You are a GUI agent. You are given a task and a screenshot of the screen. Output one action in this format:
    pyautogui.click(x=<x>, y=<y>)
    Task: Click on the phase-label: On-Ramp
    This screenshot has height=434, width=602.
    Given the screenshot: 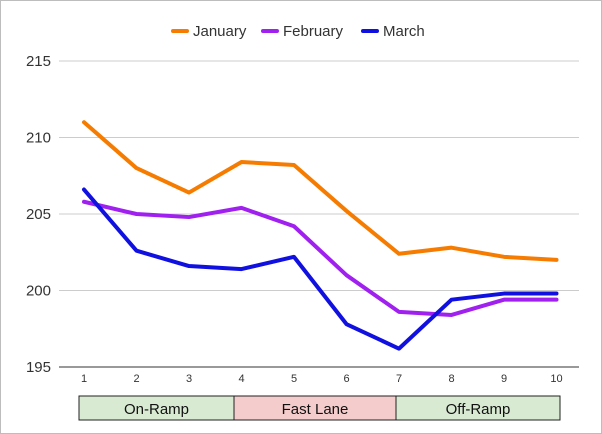 What is the action you would take?
    pyautogui.click(x=156, y=409)
    